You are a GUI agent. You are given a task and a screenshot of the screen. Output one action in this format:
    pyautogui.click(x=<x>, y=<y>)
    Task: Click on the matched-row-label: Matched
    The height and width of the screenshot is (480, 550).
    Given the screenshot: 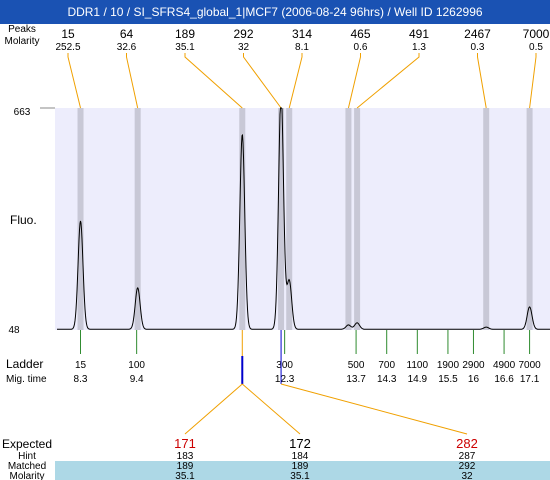 What is the action you would take?
    pyautogui.click(x=27, y=466)
    